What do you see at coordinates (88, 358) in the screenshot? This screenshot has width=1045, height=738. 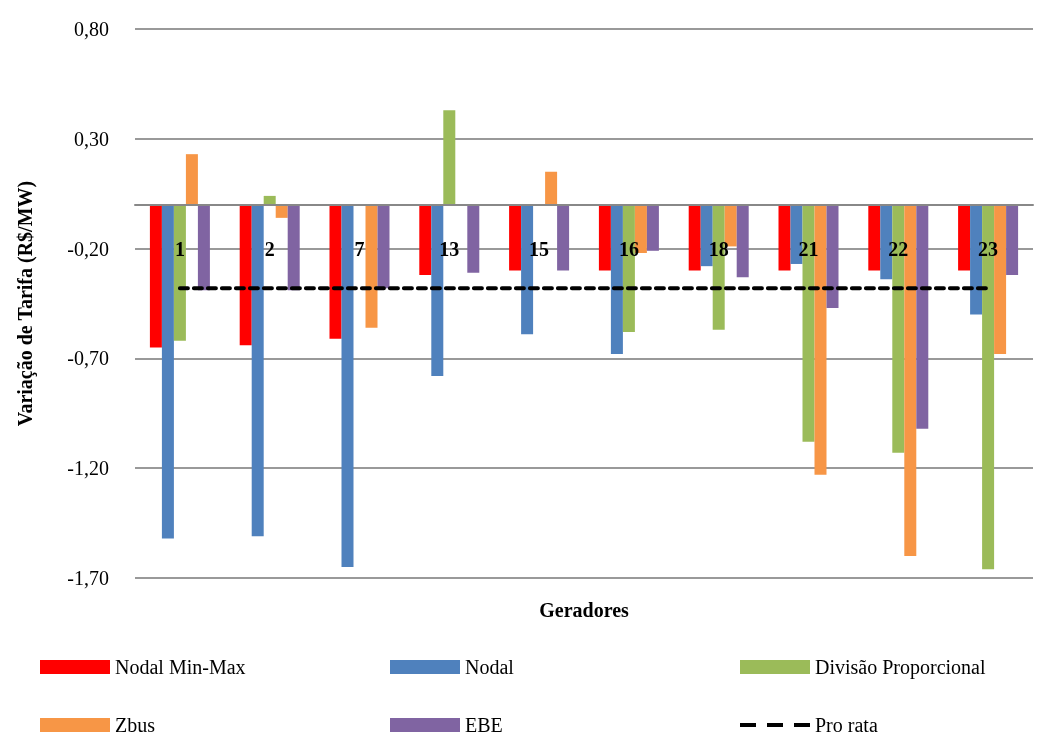 I see `y-tick-label: -0,70` at bounding box center [88, 358].